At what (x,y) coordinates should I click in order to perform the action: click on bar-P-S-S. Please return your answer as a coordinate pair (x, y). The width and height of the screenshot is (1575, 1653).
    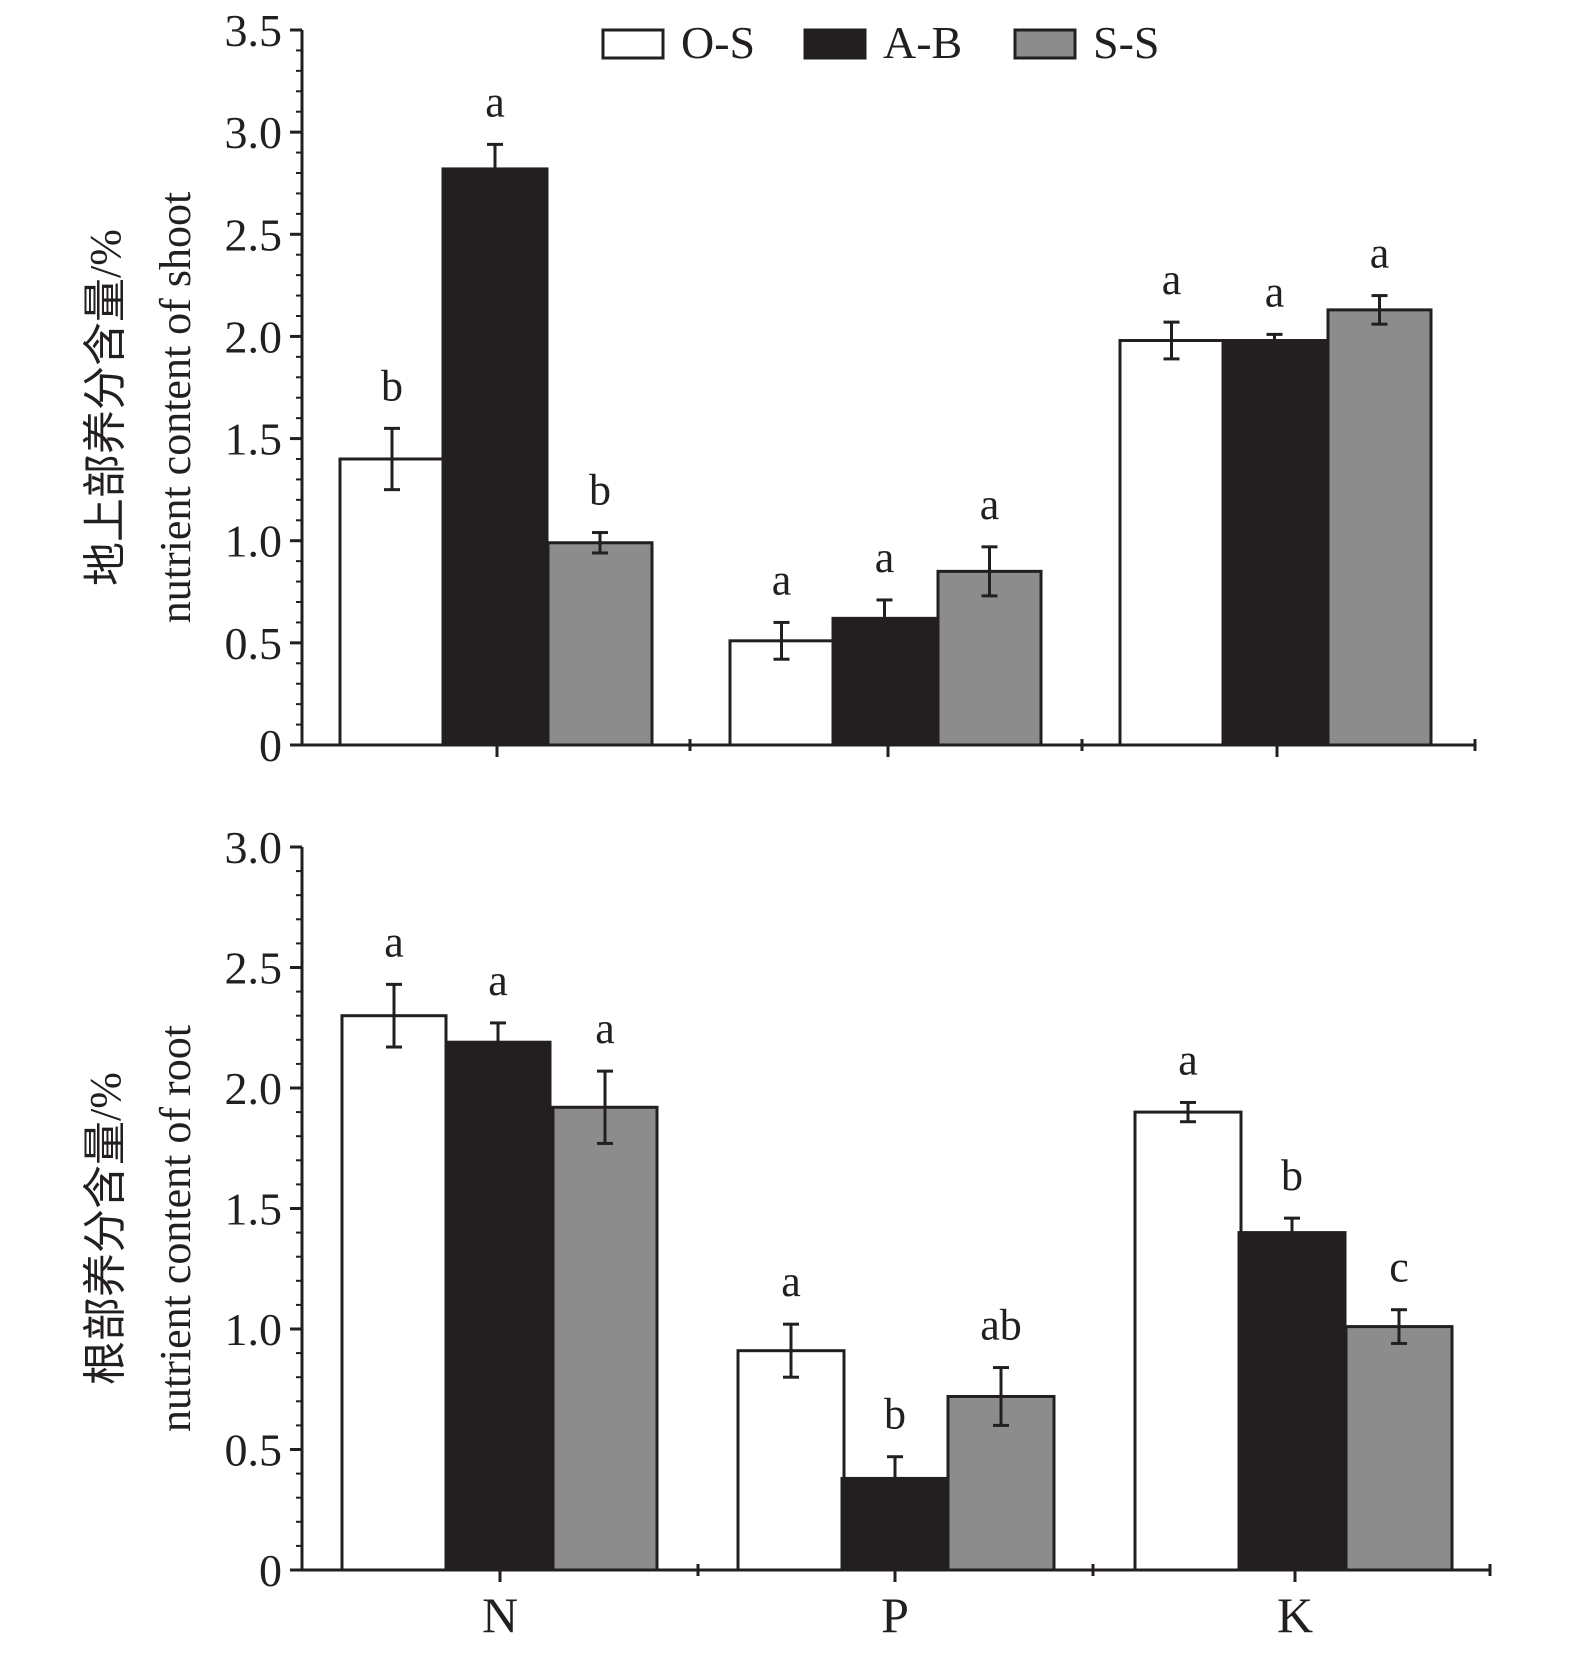
    Looking at the image, I should click on (989, 658).